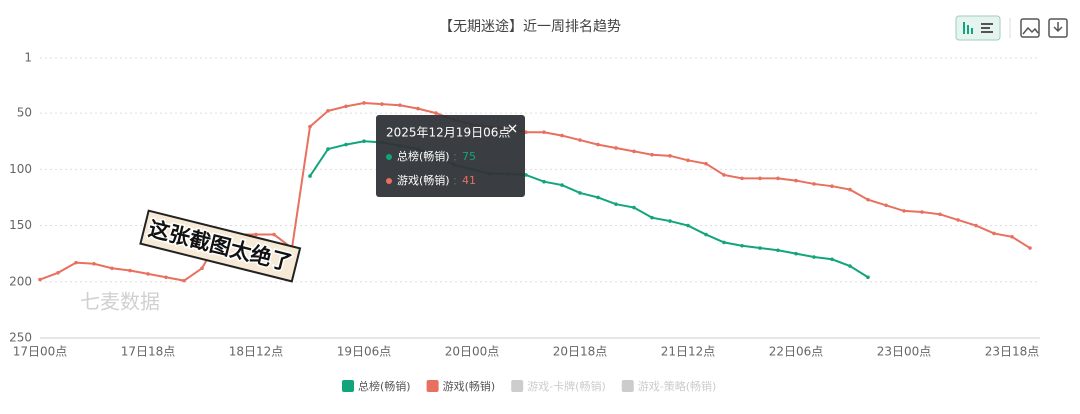 This screenshot has height=414, width=1080. What do you see at coordinates (677, 386) in the screenshot?
I see `legend-label: 游戏-策略(畅销)` at bounding box center [677, 386].